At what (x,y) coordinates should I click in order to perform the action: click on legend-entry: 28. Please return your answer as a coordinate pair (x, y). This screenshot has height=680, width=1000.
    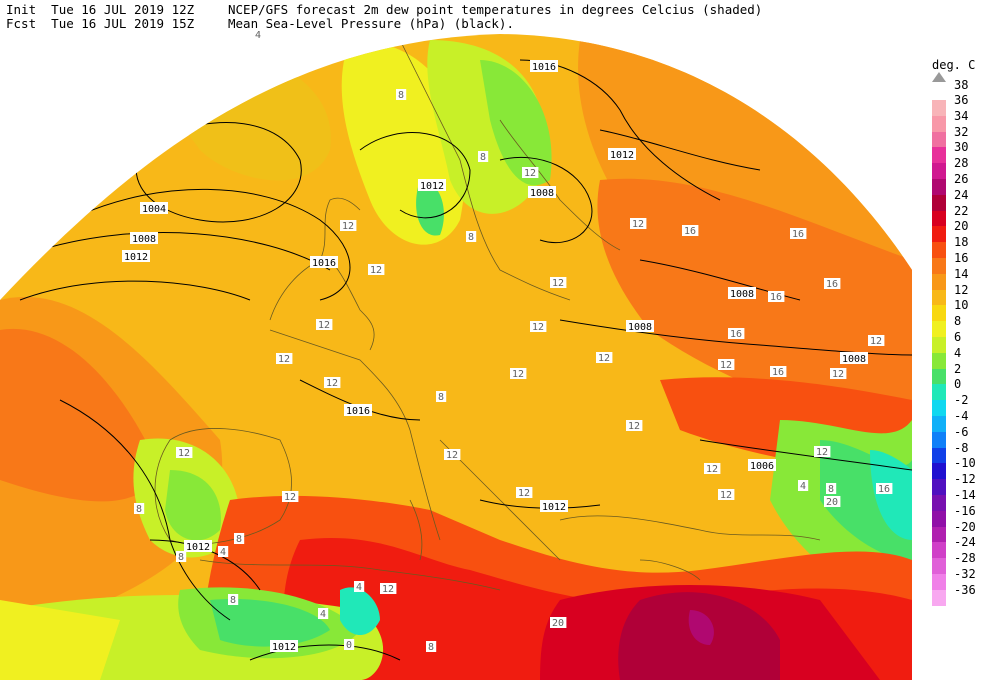
    Looking at the image, I should click on (966, 168).